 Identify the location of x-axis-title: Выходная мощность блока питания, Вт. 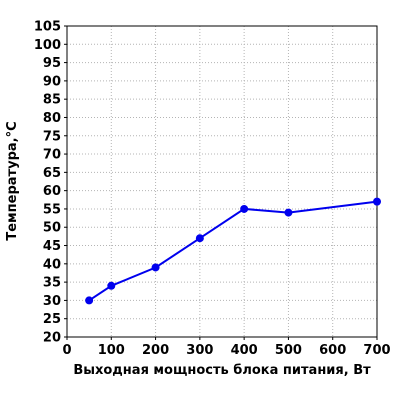
(222, 370).